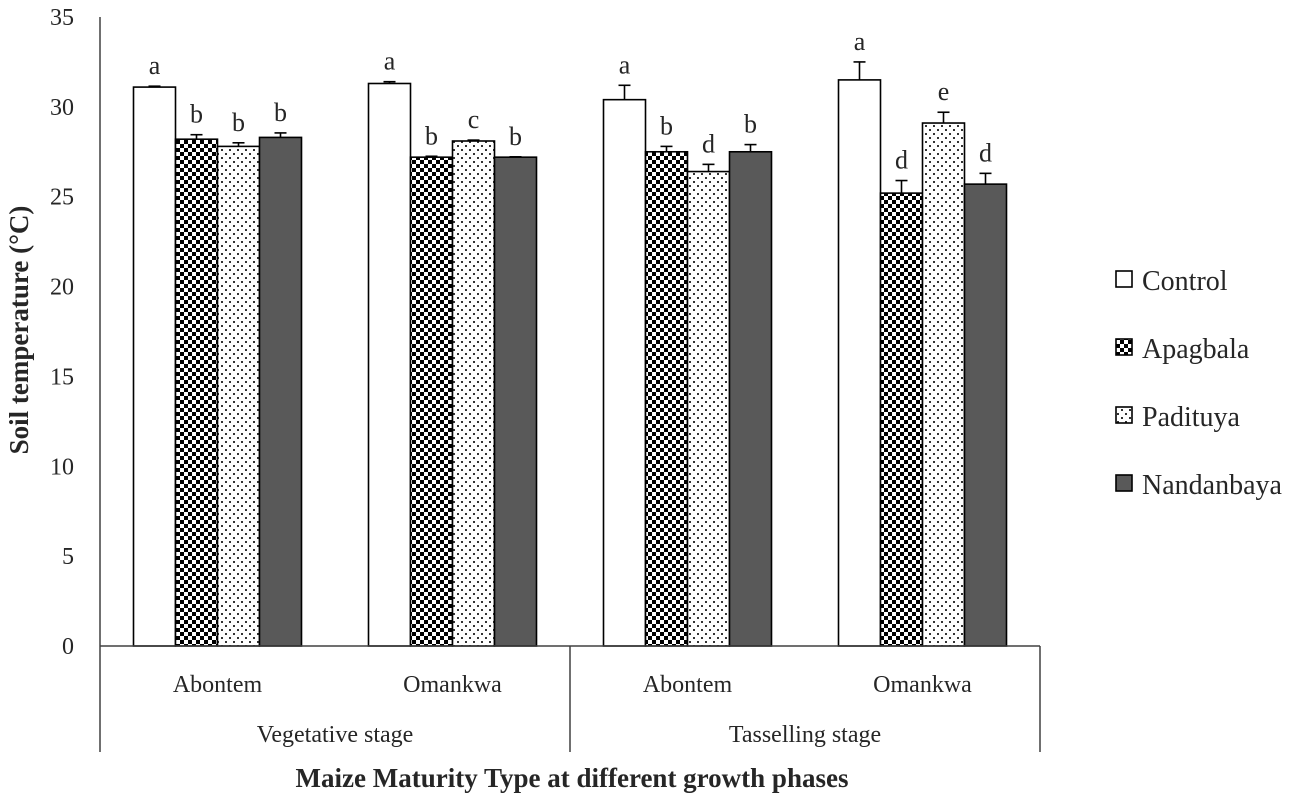  I want to click on y-tick-label: 30, so click(62, 108).